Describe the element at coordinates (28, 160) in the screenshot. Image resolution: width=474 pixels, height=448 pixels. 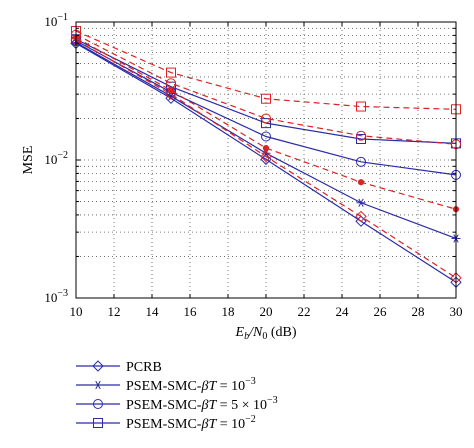
I see `y-axis-label: MSE` at that location.